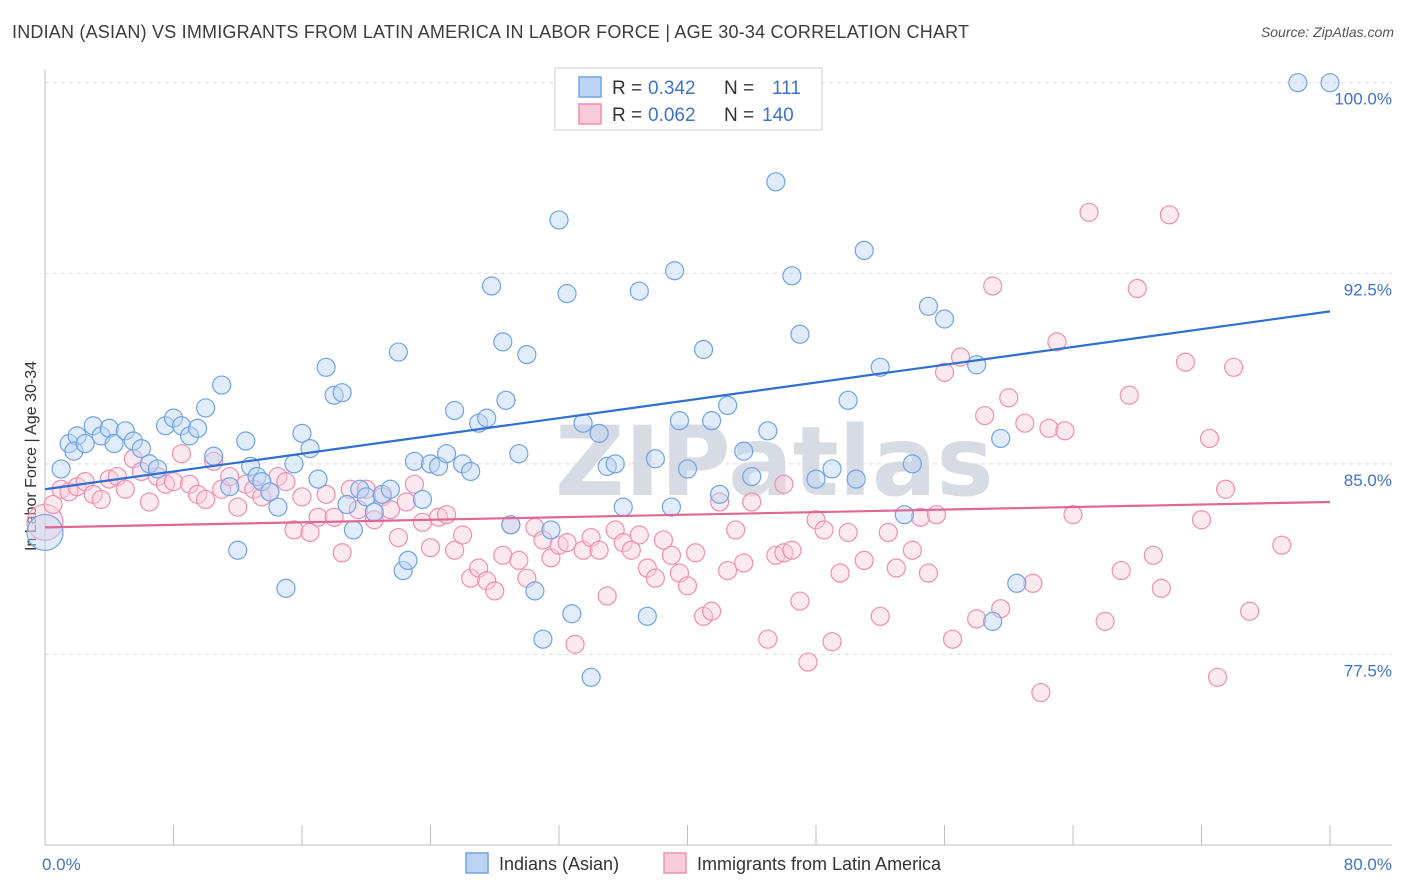  I want to click on legend-swatch-blue, so click(590, 87).